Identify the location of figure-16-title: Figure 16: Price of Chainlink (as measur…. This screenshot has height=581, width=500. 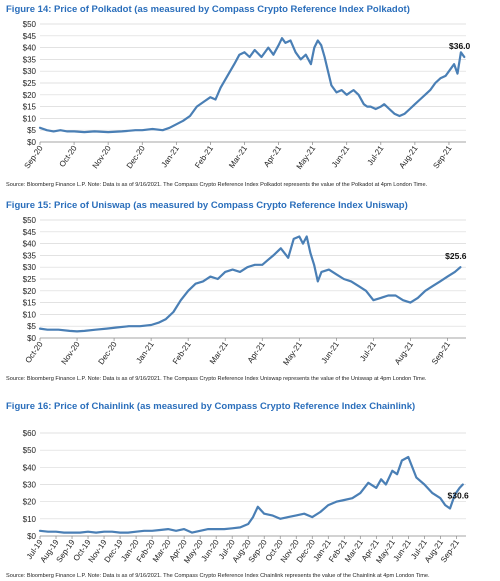
(211, 406).